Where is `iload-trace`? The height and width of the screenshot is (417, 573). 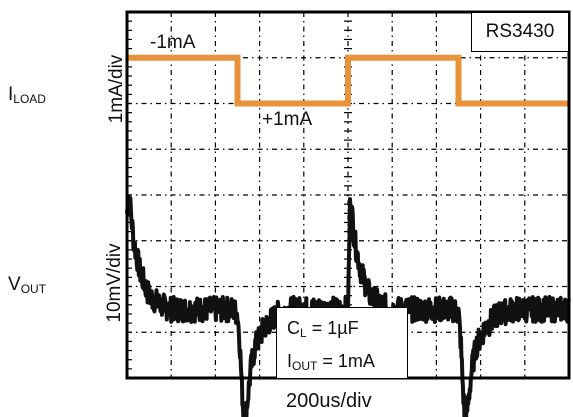 iload-trace is located at coordinates (348, 80).